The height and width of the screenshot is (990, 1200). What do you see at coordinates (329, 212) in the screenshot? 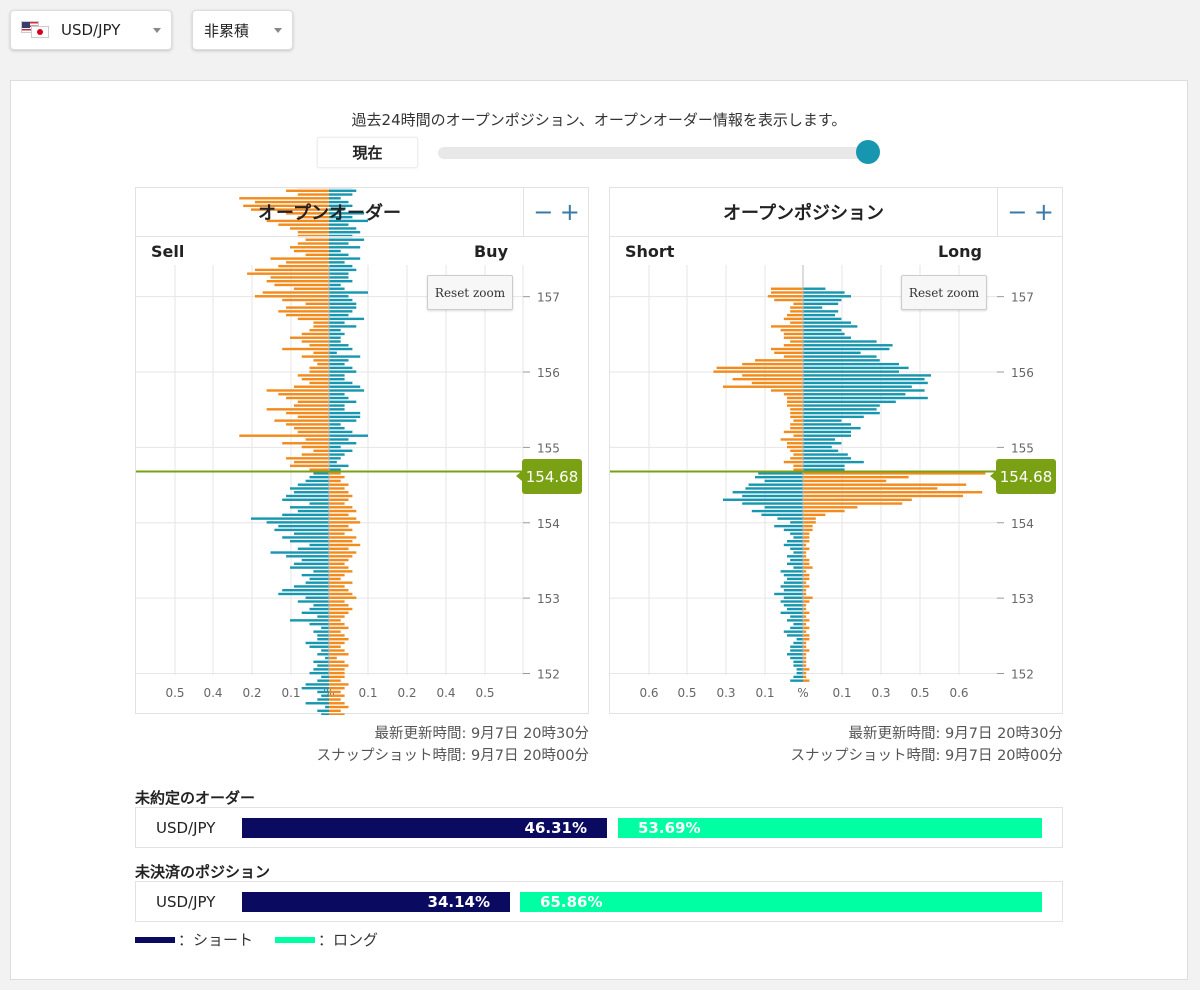
I see `chart-title: オープンオーダー` at bounding box center [329, 212].